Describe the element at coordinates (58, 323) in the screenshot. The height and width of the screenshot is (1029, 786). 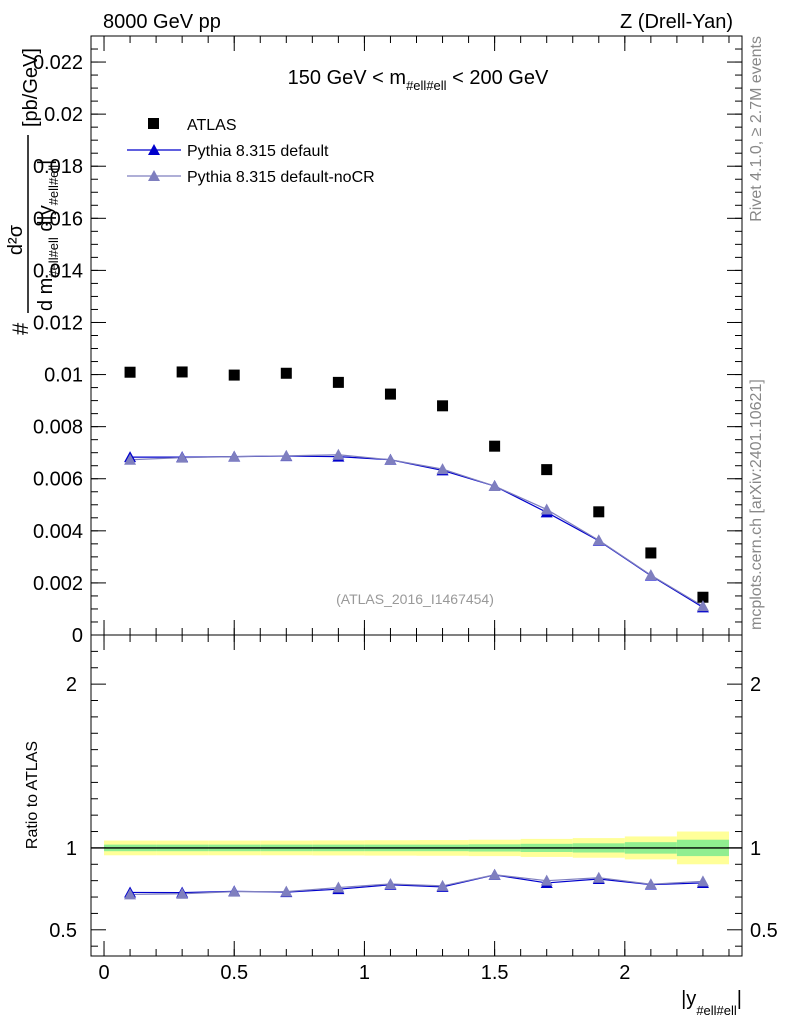
I see `main-y-tick-label: 0.012` at that location.